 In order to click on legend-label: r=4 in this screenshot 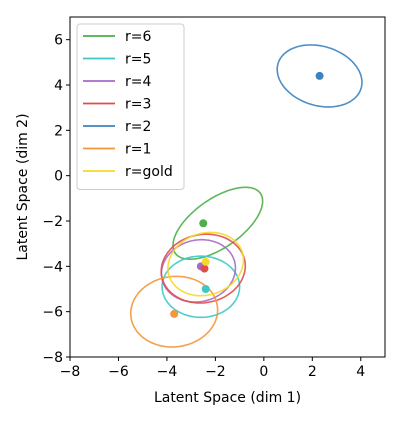, I will do `click(138, 82)`.